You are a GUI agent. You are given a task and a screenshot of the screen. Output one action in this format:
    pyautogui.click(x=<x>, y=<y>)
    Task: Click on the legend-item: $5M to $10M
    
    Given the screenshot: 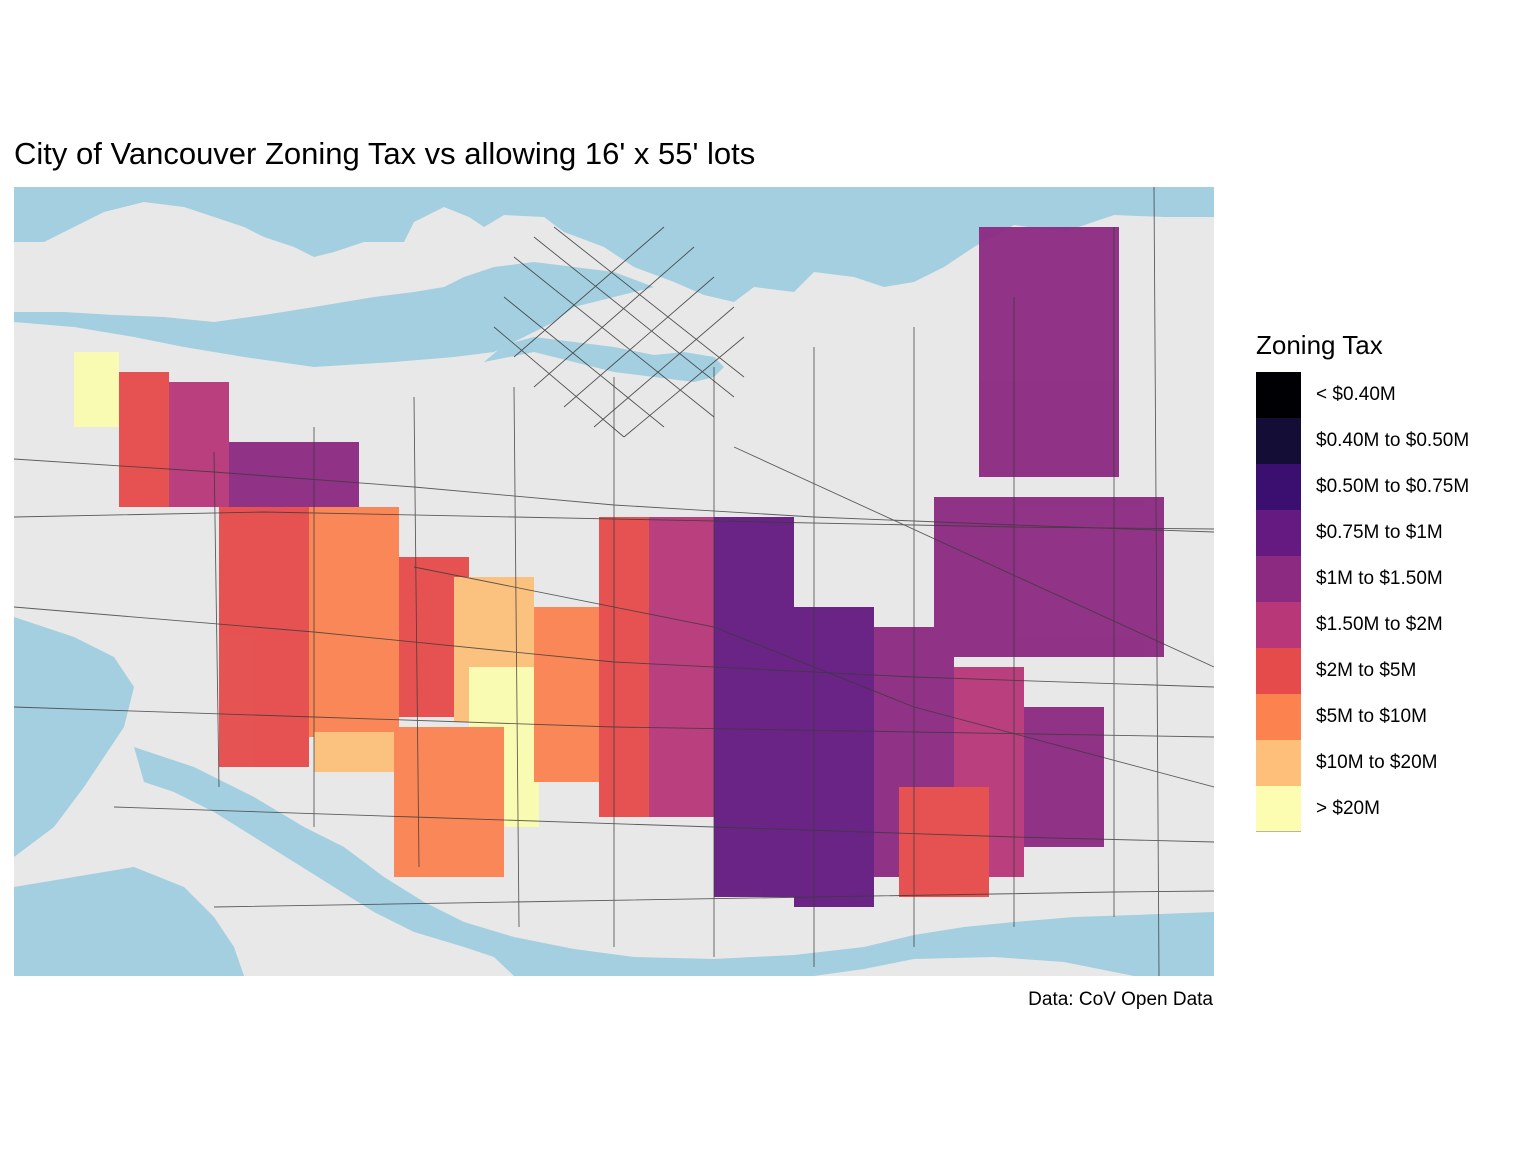 What is the action you would take?
    pyautogui.click(x=1391, y=717)
    